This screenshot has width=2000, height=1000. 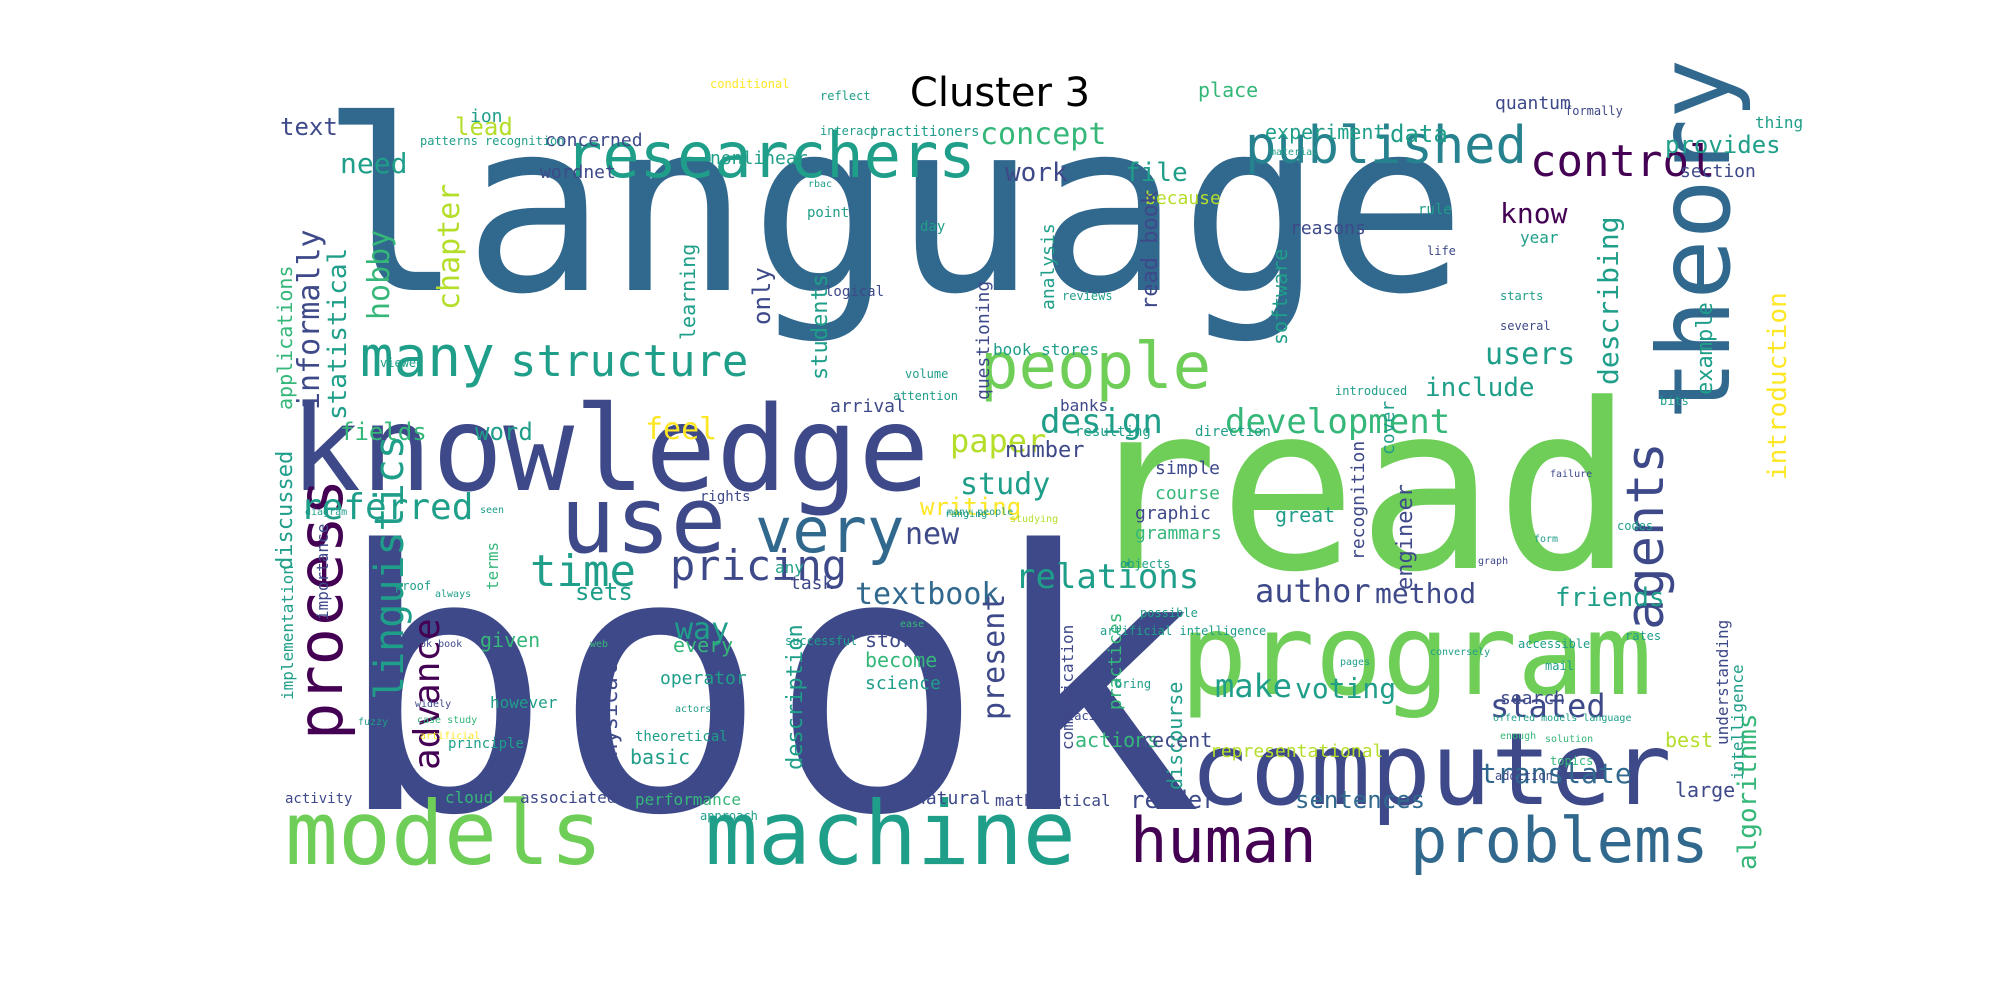 I want to click on cloud-word-become: become, so click(x=901, y=660).